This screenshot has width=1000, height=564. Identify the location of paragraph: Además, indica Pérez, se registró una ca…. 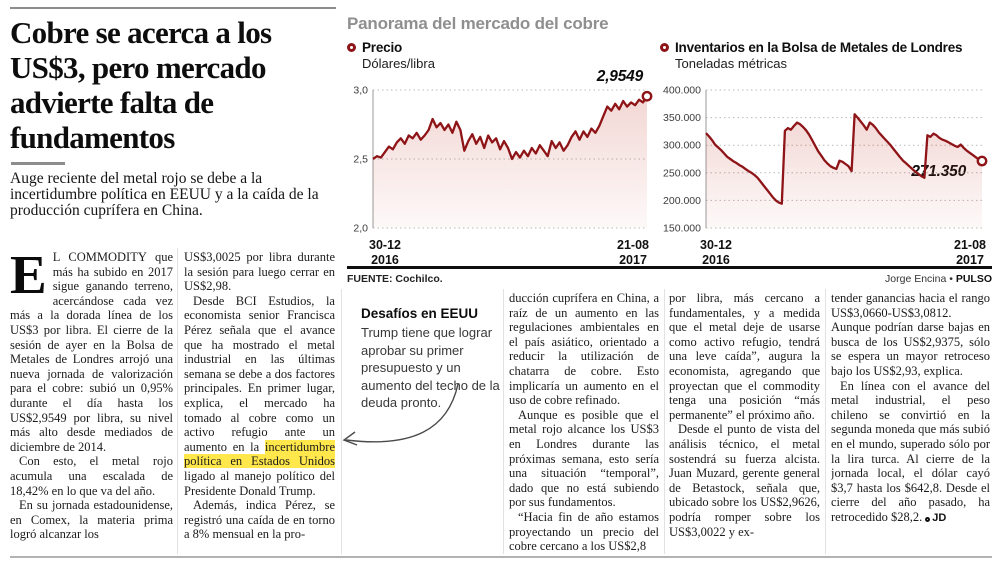
(259, 520).